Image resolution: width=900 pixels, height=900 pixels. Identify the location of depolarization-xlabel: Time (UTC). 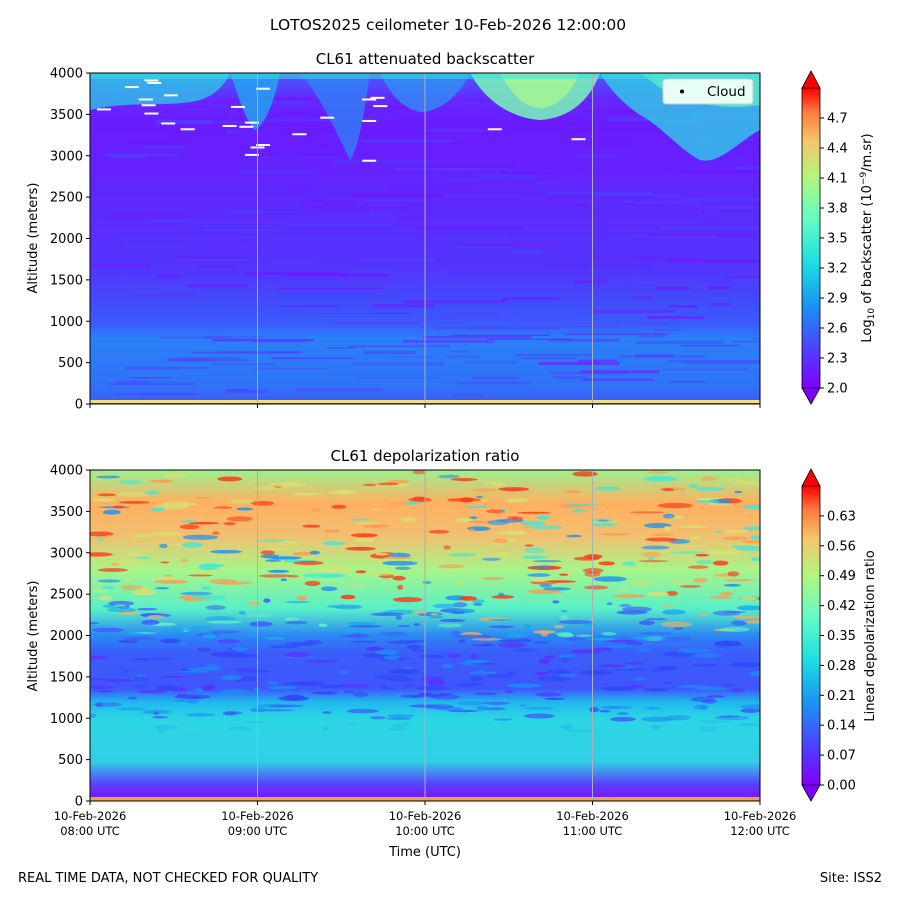
(424, 852).